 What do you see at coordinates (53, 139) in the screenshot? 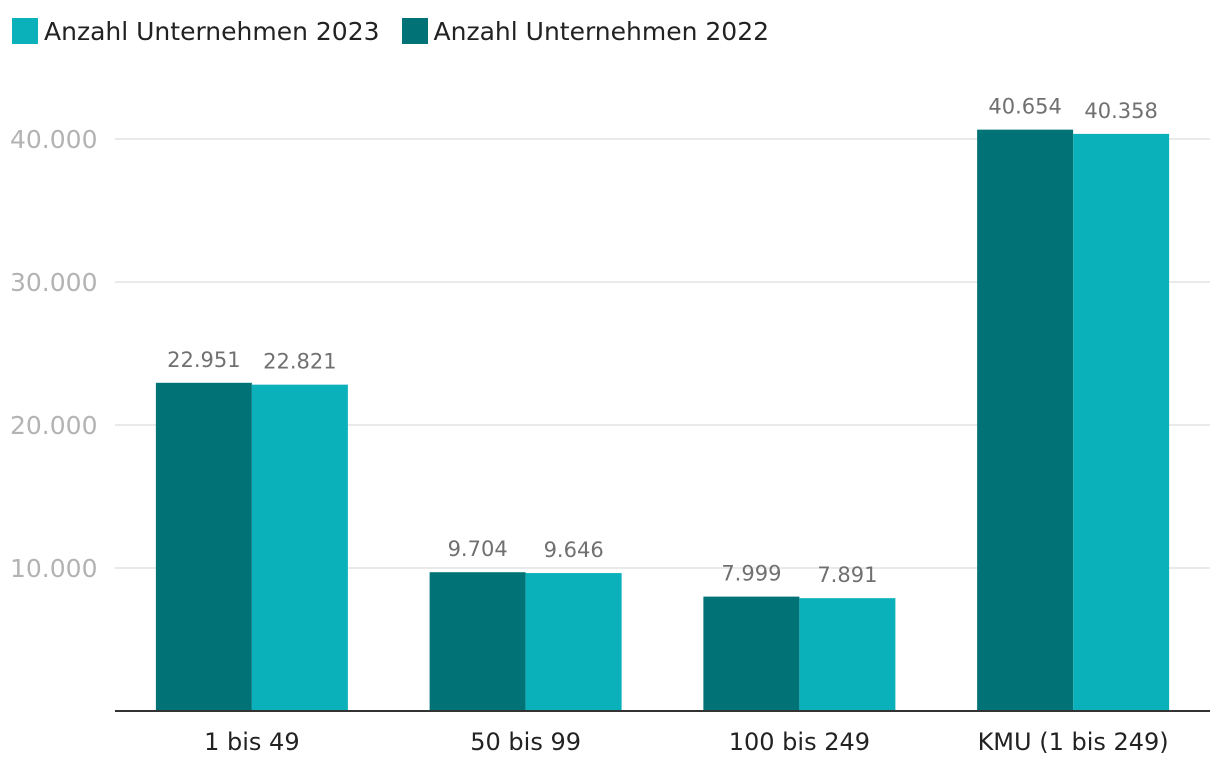
I see `y-tick-label-40000: 40.000` at bounding box center [53, 139].